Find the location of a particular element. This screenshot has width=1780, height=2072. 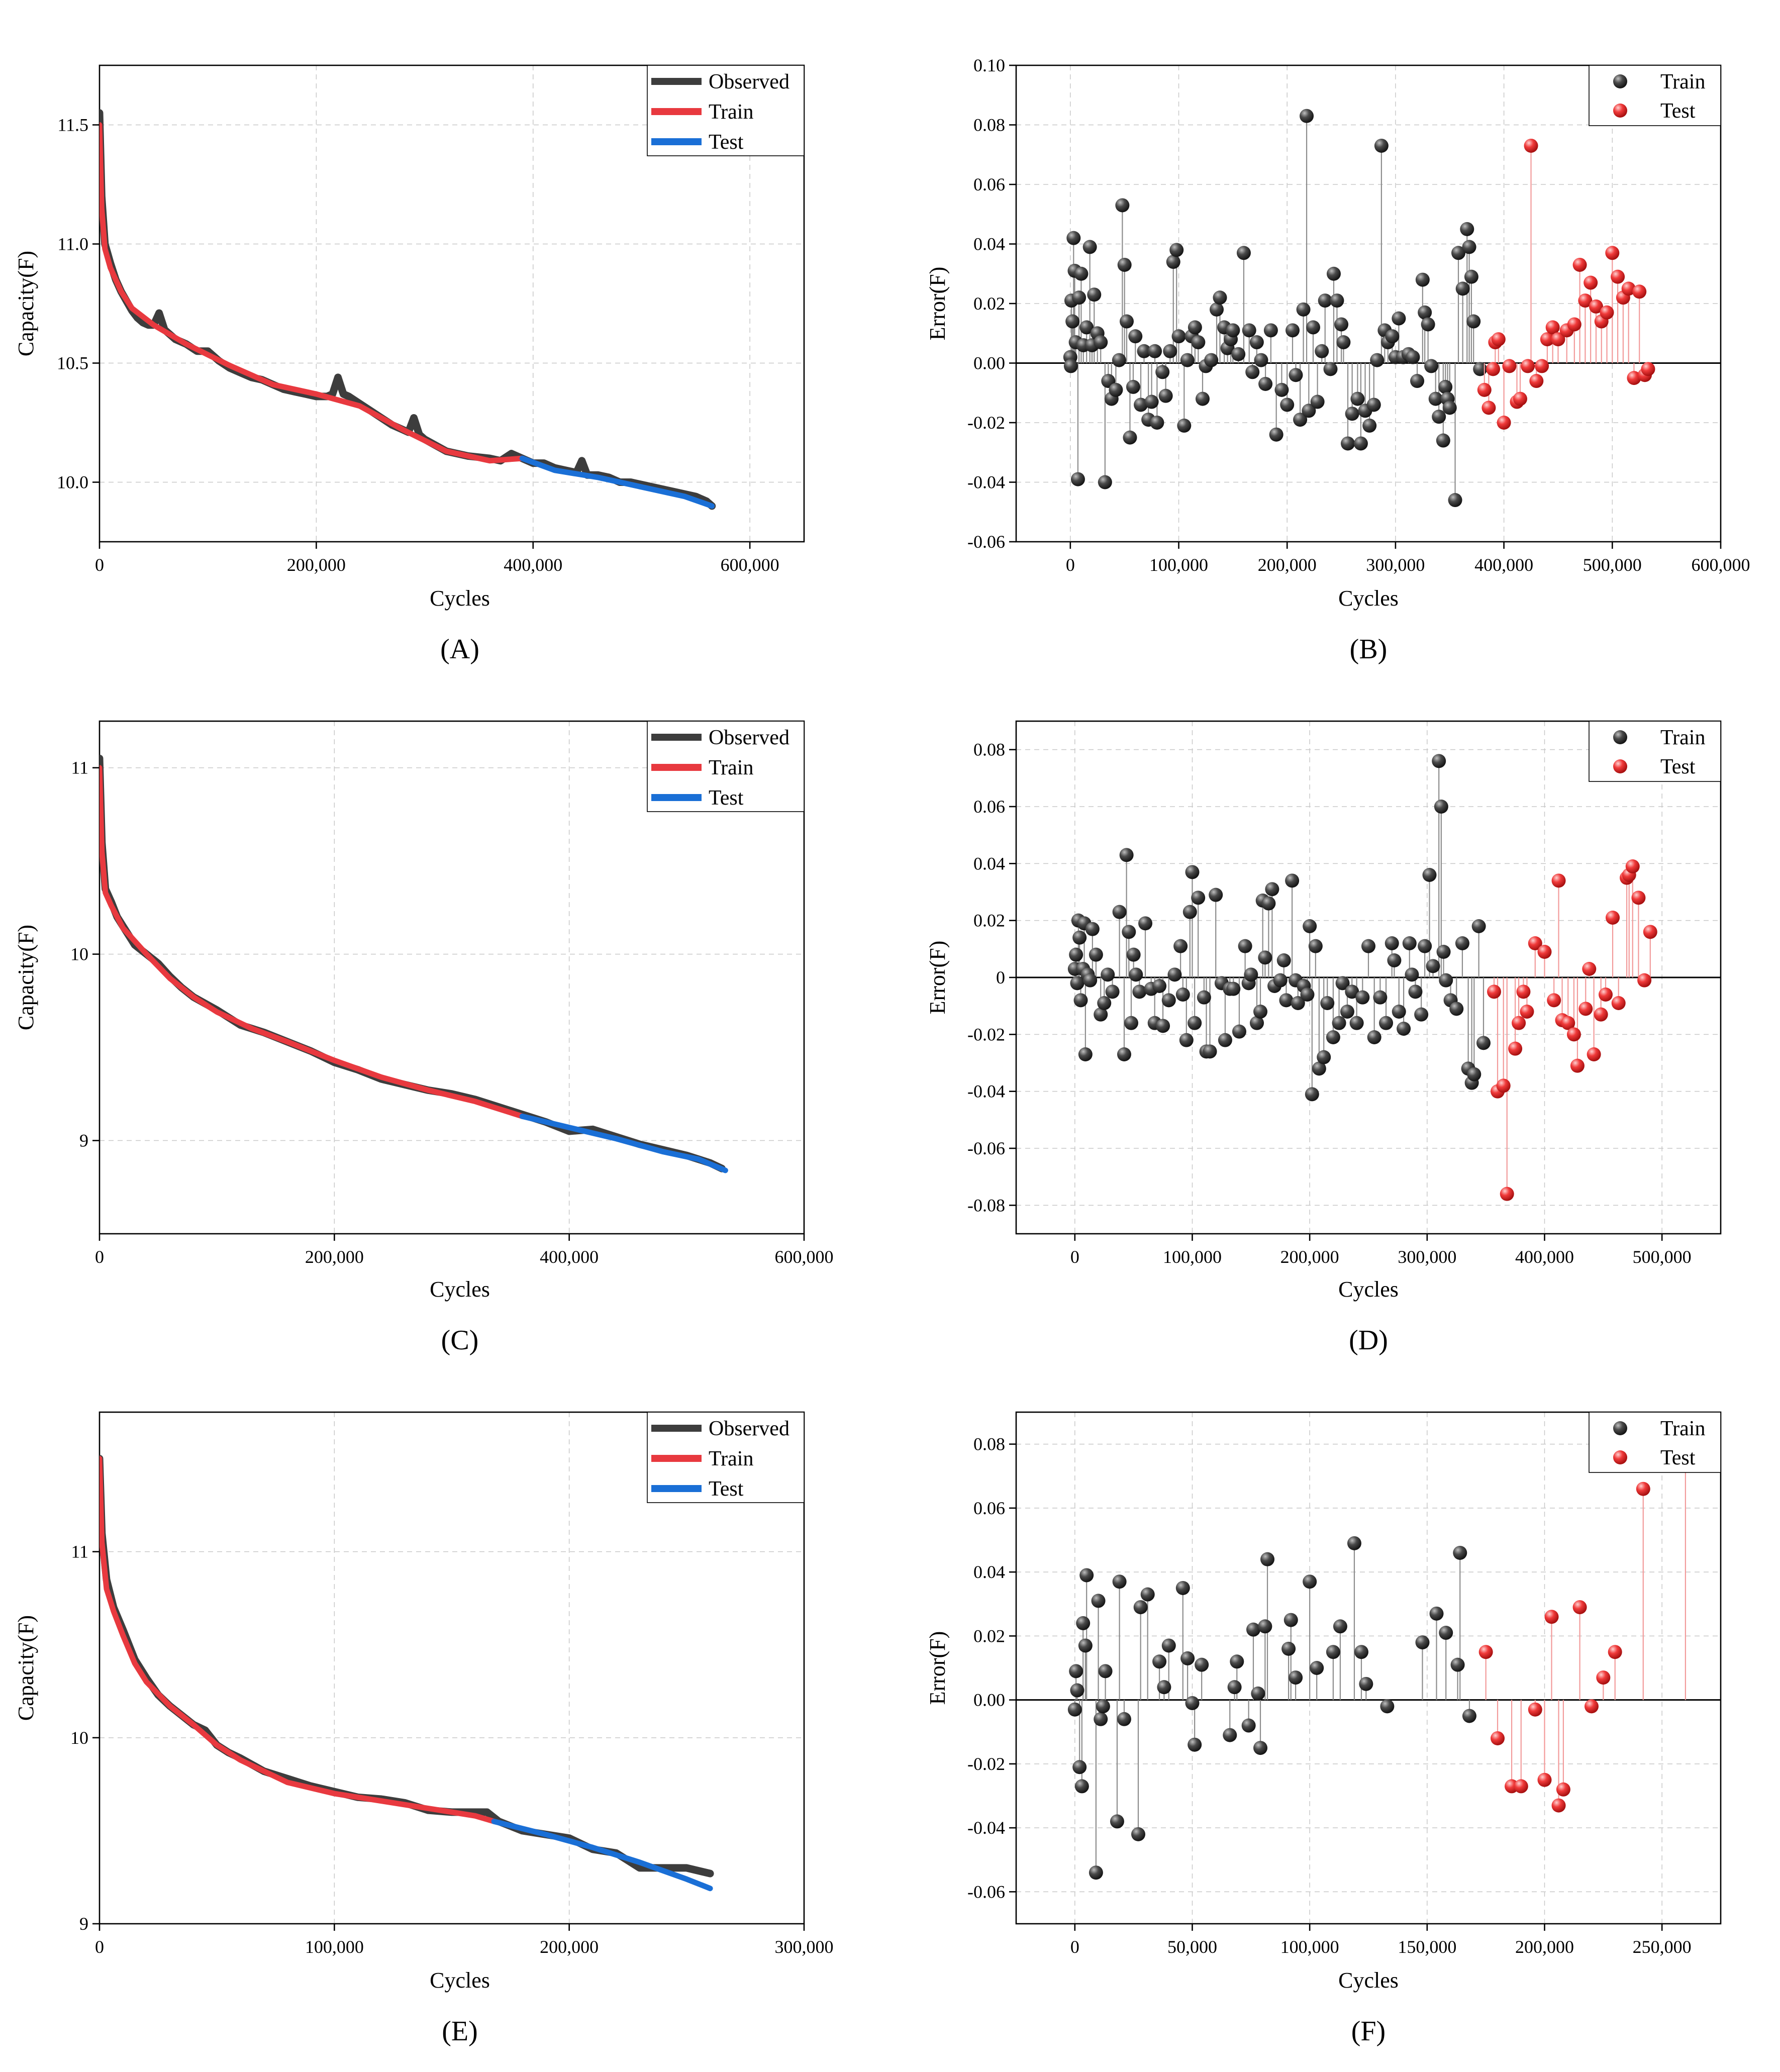

y-tick-label: -0.04 is located at coordinates (986, 1091).